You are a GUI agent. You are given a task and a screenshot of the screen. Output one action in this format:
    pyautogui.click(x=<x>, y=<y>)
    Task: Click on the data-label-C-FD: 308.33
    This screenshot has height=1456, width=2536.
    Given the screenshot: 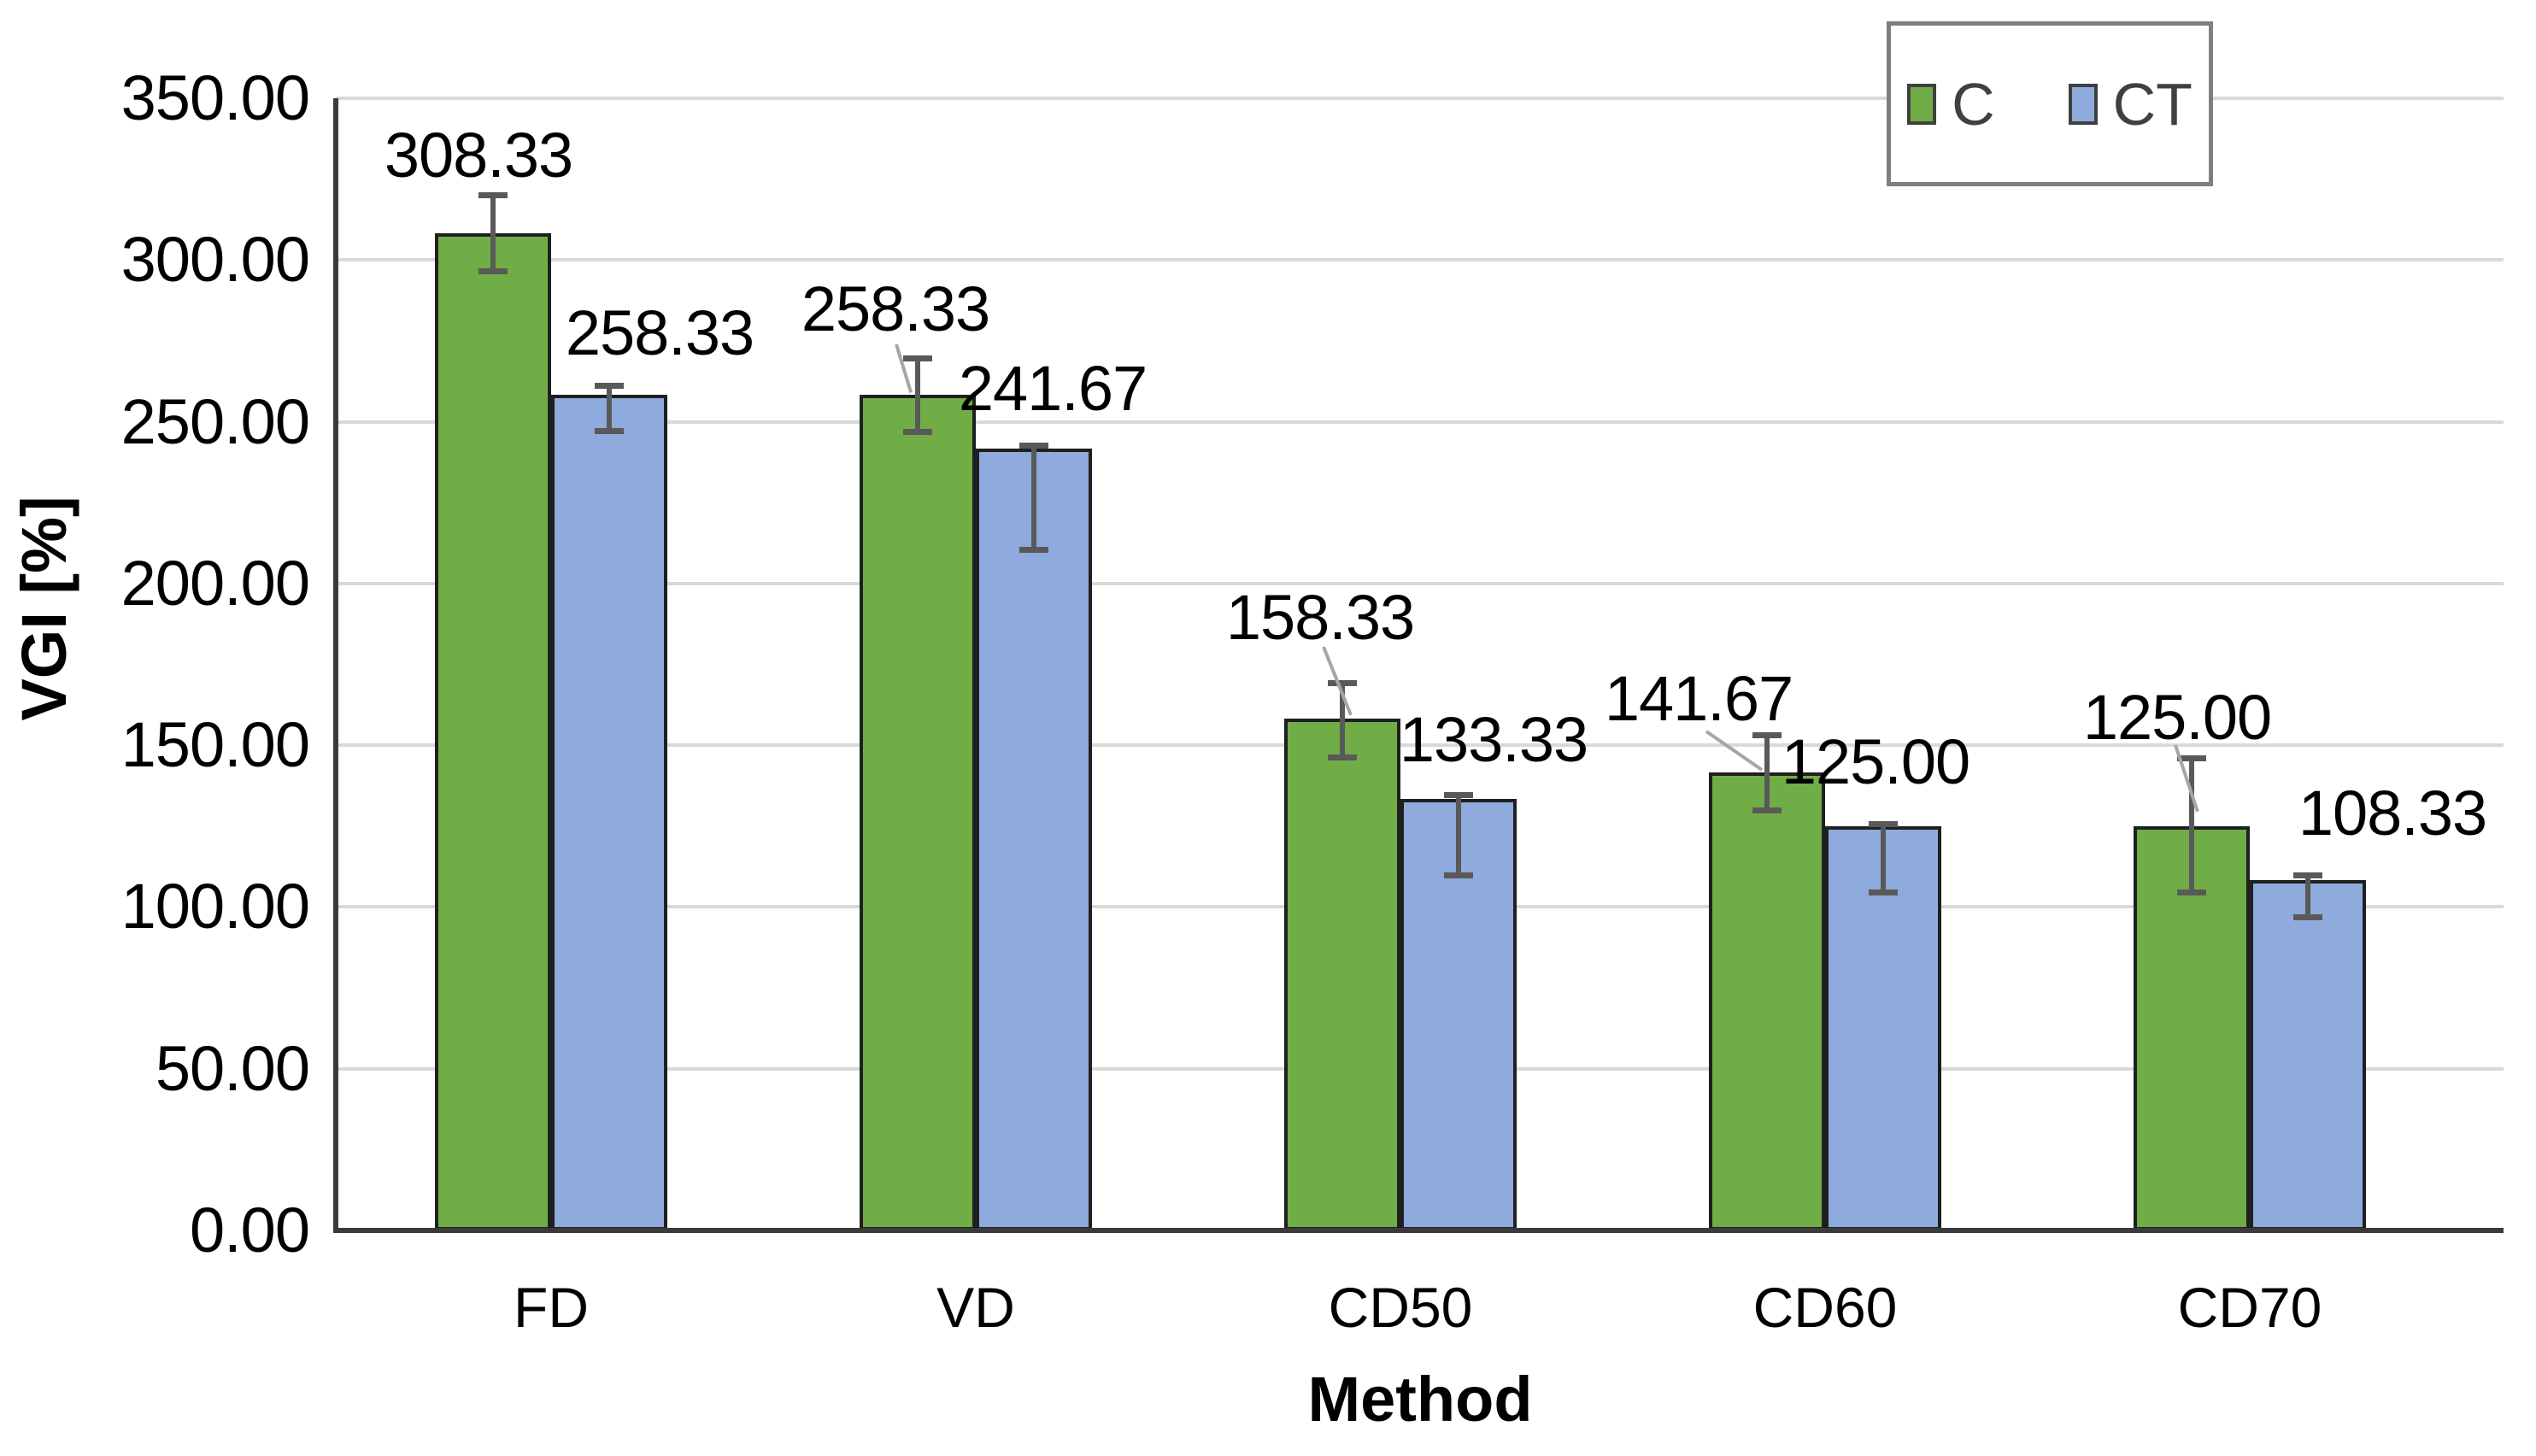 What is the action you would take?
    pyautogui.click(x=478, y=155)
    